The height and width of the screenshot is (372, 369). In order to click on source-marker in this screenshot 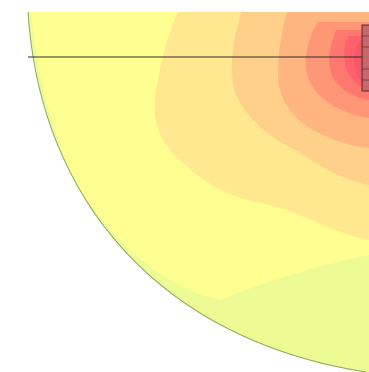, I will do `click(365, 58)`.